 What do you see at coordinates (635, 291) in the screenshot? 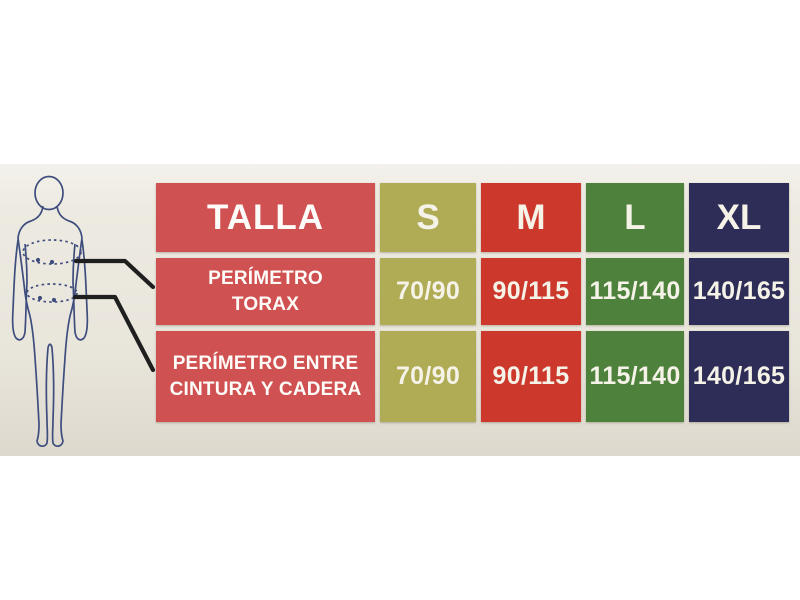
I see `value-torax-l: 115/140` at bounding box center [635, 291].